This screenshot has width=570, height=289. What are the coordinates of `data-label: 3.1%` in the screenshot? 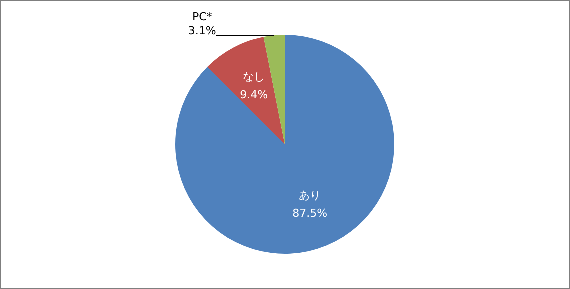 It's located at (202, 31).